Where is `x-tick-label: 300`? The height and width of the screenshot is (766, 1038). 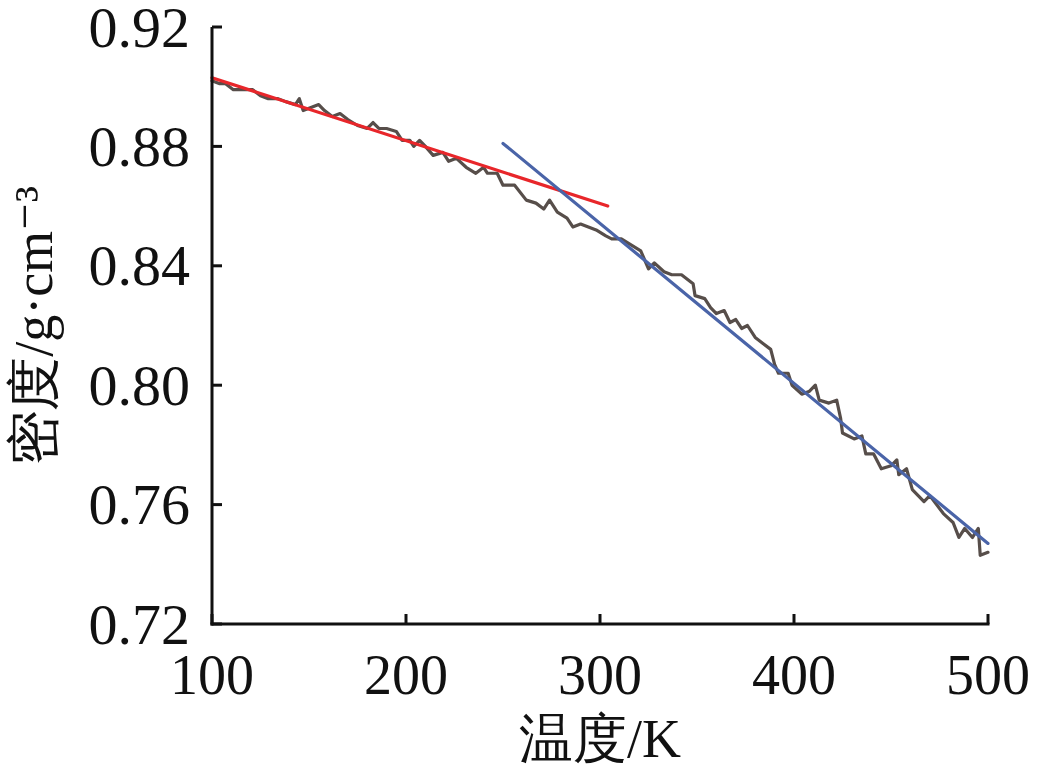
x-tick-label: 300 is located at coordinates (600, 675).